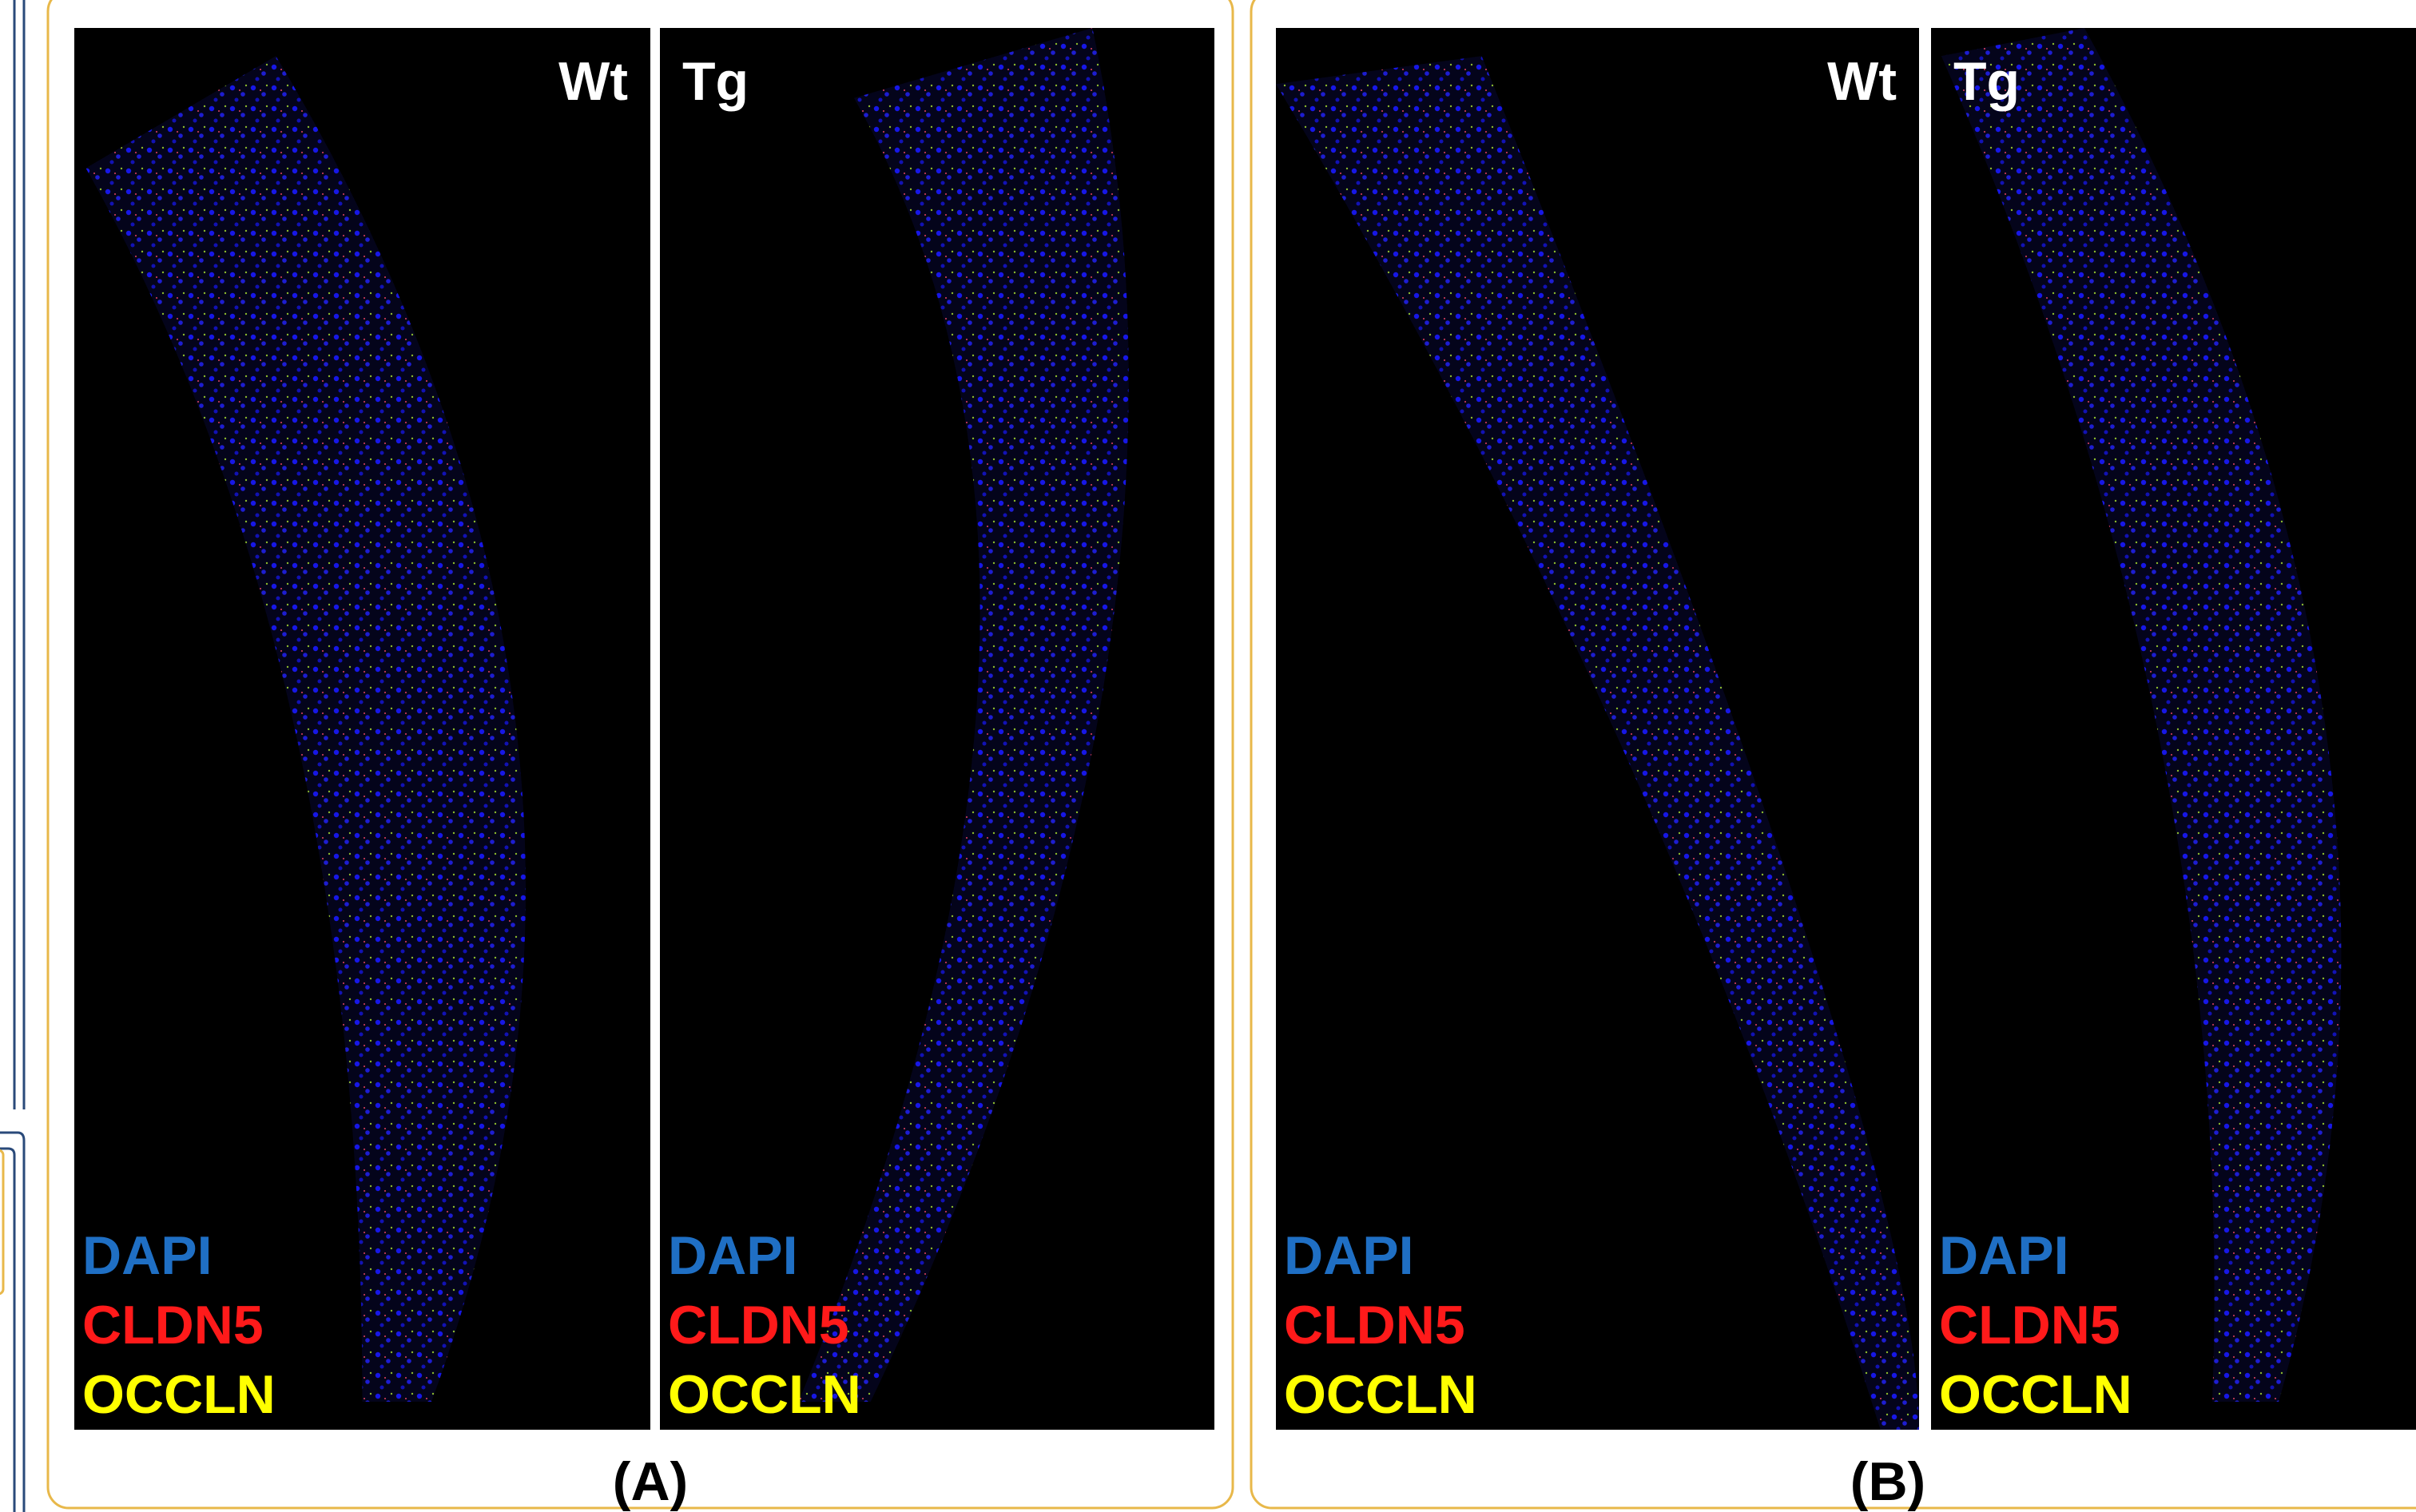  I want to click on panel-label: (A), so click(650, 1481).